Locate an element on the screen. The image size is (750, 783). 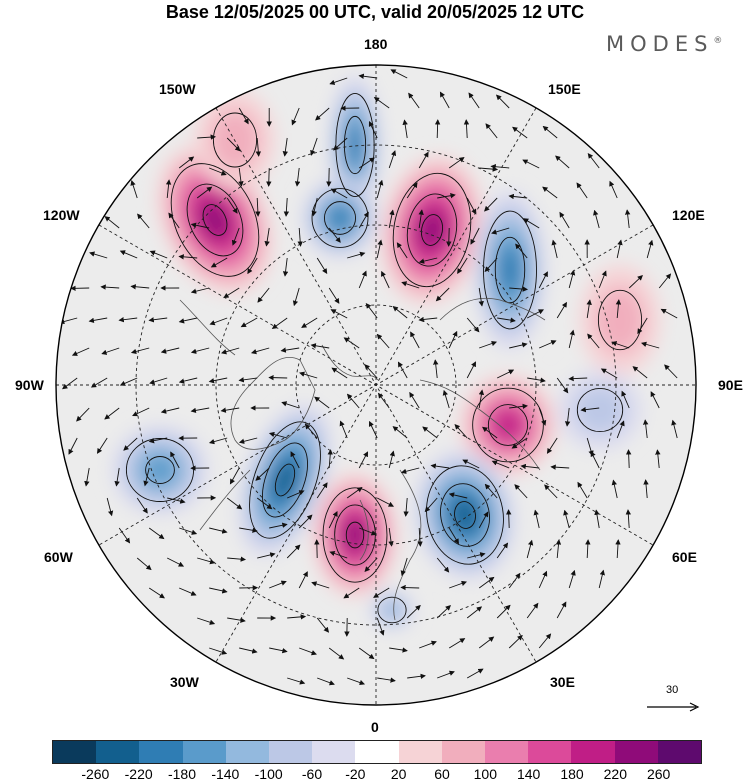
lon-label-60e: 60E is located at coordinates (684, 557).